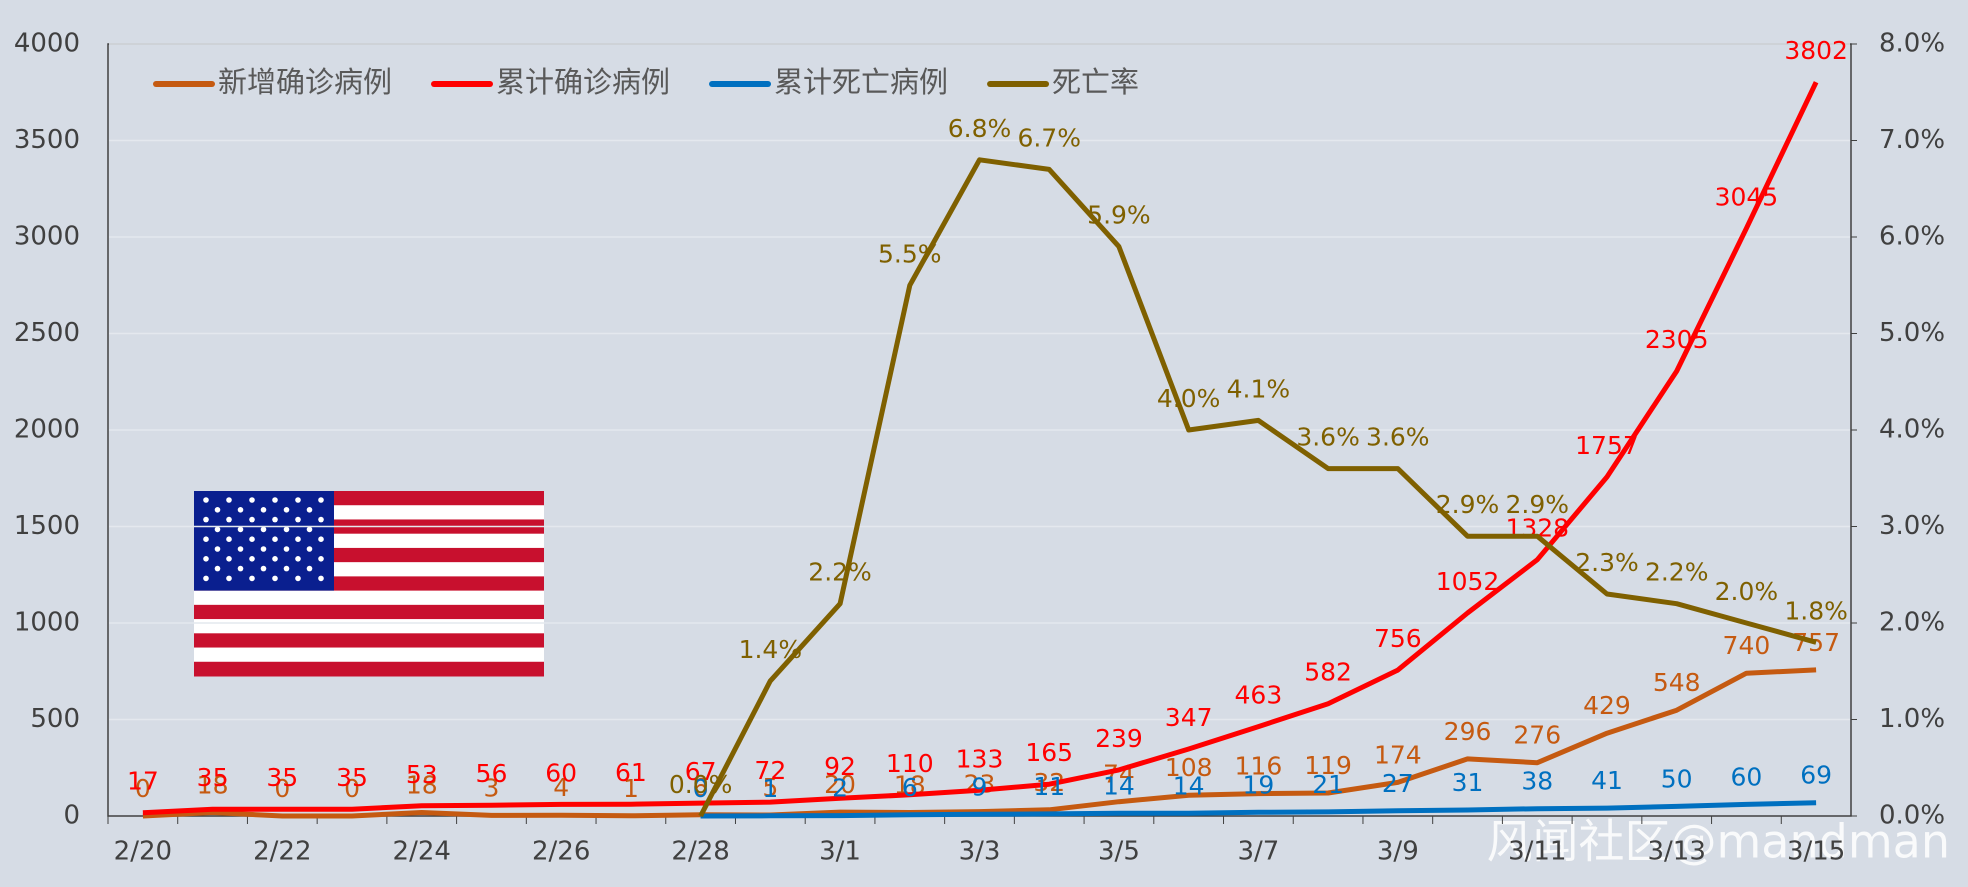  What do you see at coordinates (1049, 137) in the screenshot?
I see `data-label: 6.7%` at bounding box center [1049, 137].